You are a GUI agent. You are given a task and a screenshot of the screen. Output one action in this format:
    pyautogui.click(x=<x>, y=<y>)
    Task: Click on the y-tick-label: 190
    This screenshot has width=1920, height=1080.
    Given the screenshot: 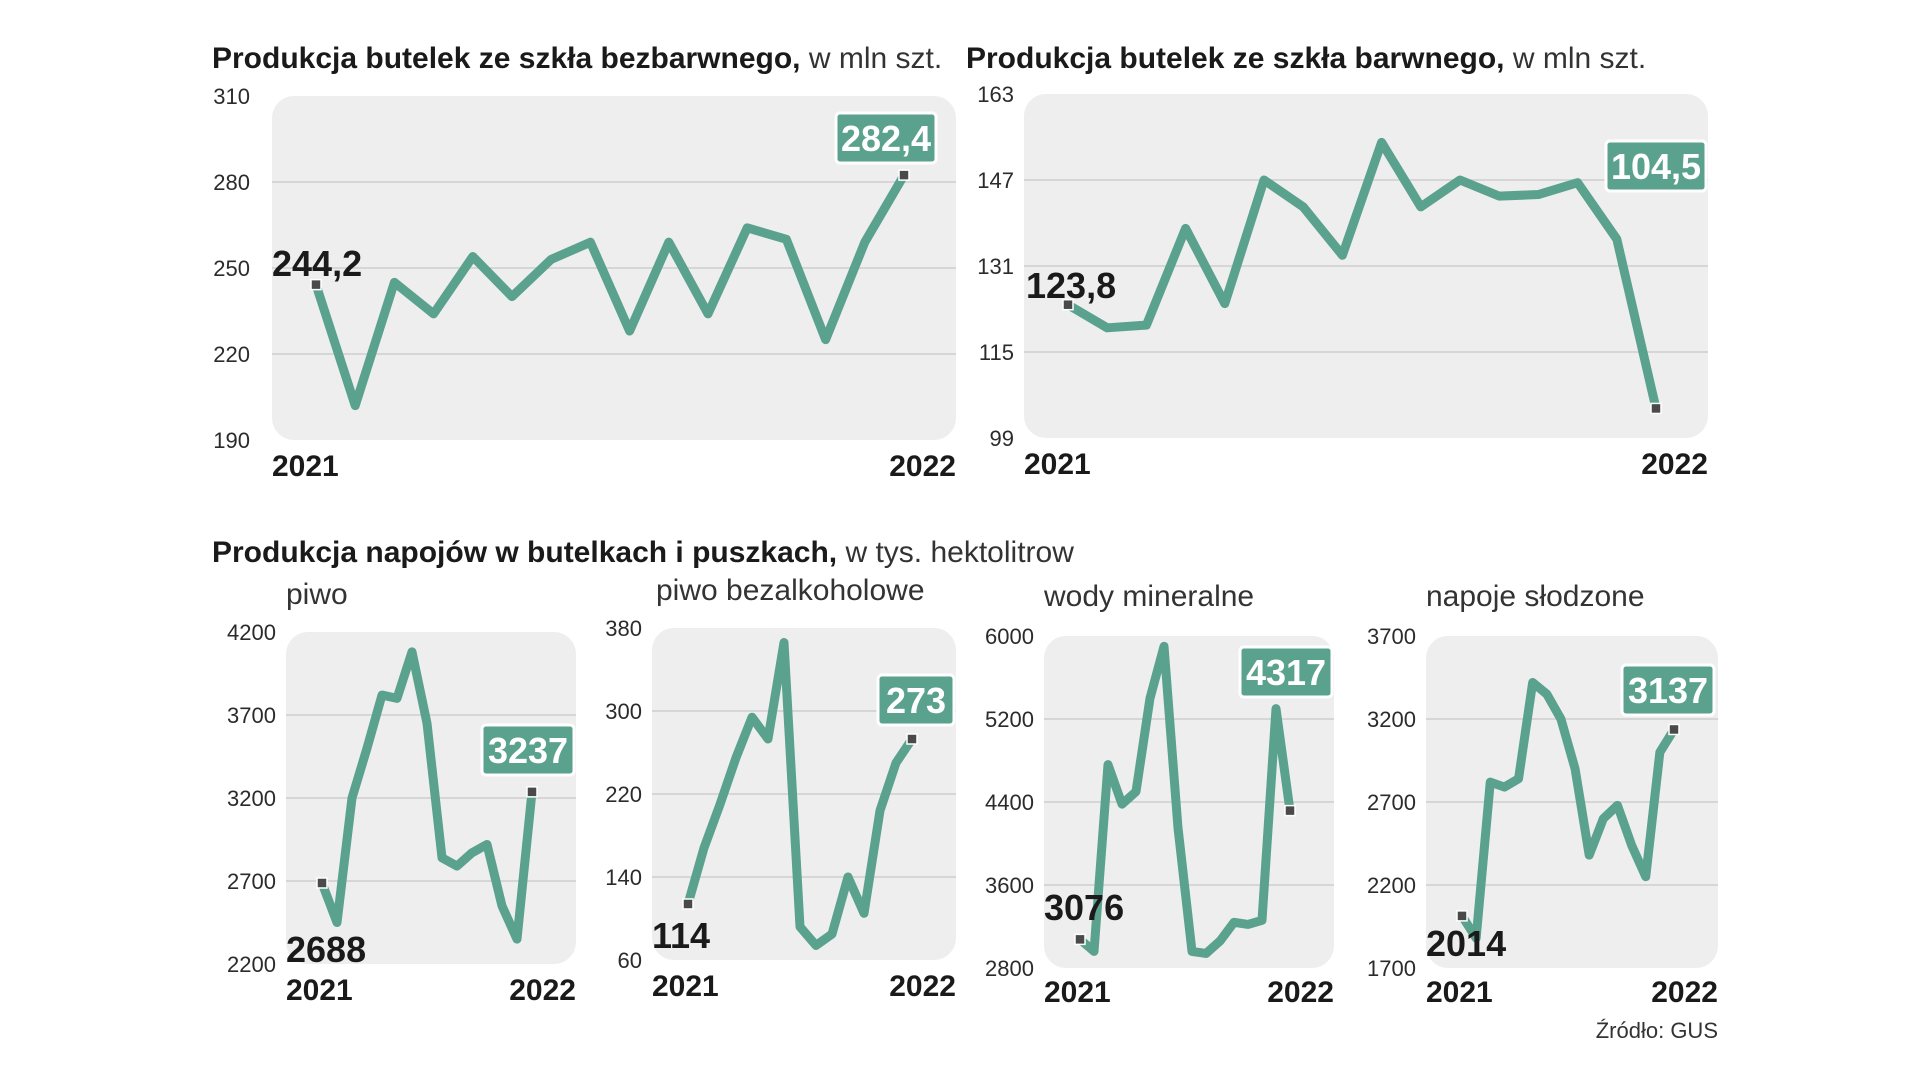 What is the action you would take?
    pyautogui.click(x=231, y=440)
    